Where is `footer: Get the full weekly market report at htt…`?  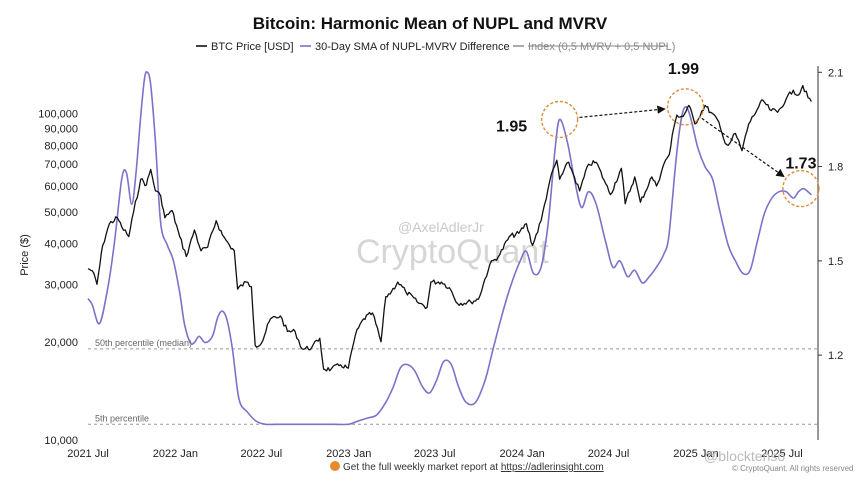 footer: Get the full weekly market report at htt… is located at coordinates (592, 460).